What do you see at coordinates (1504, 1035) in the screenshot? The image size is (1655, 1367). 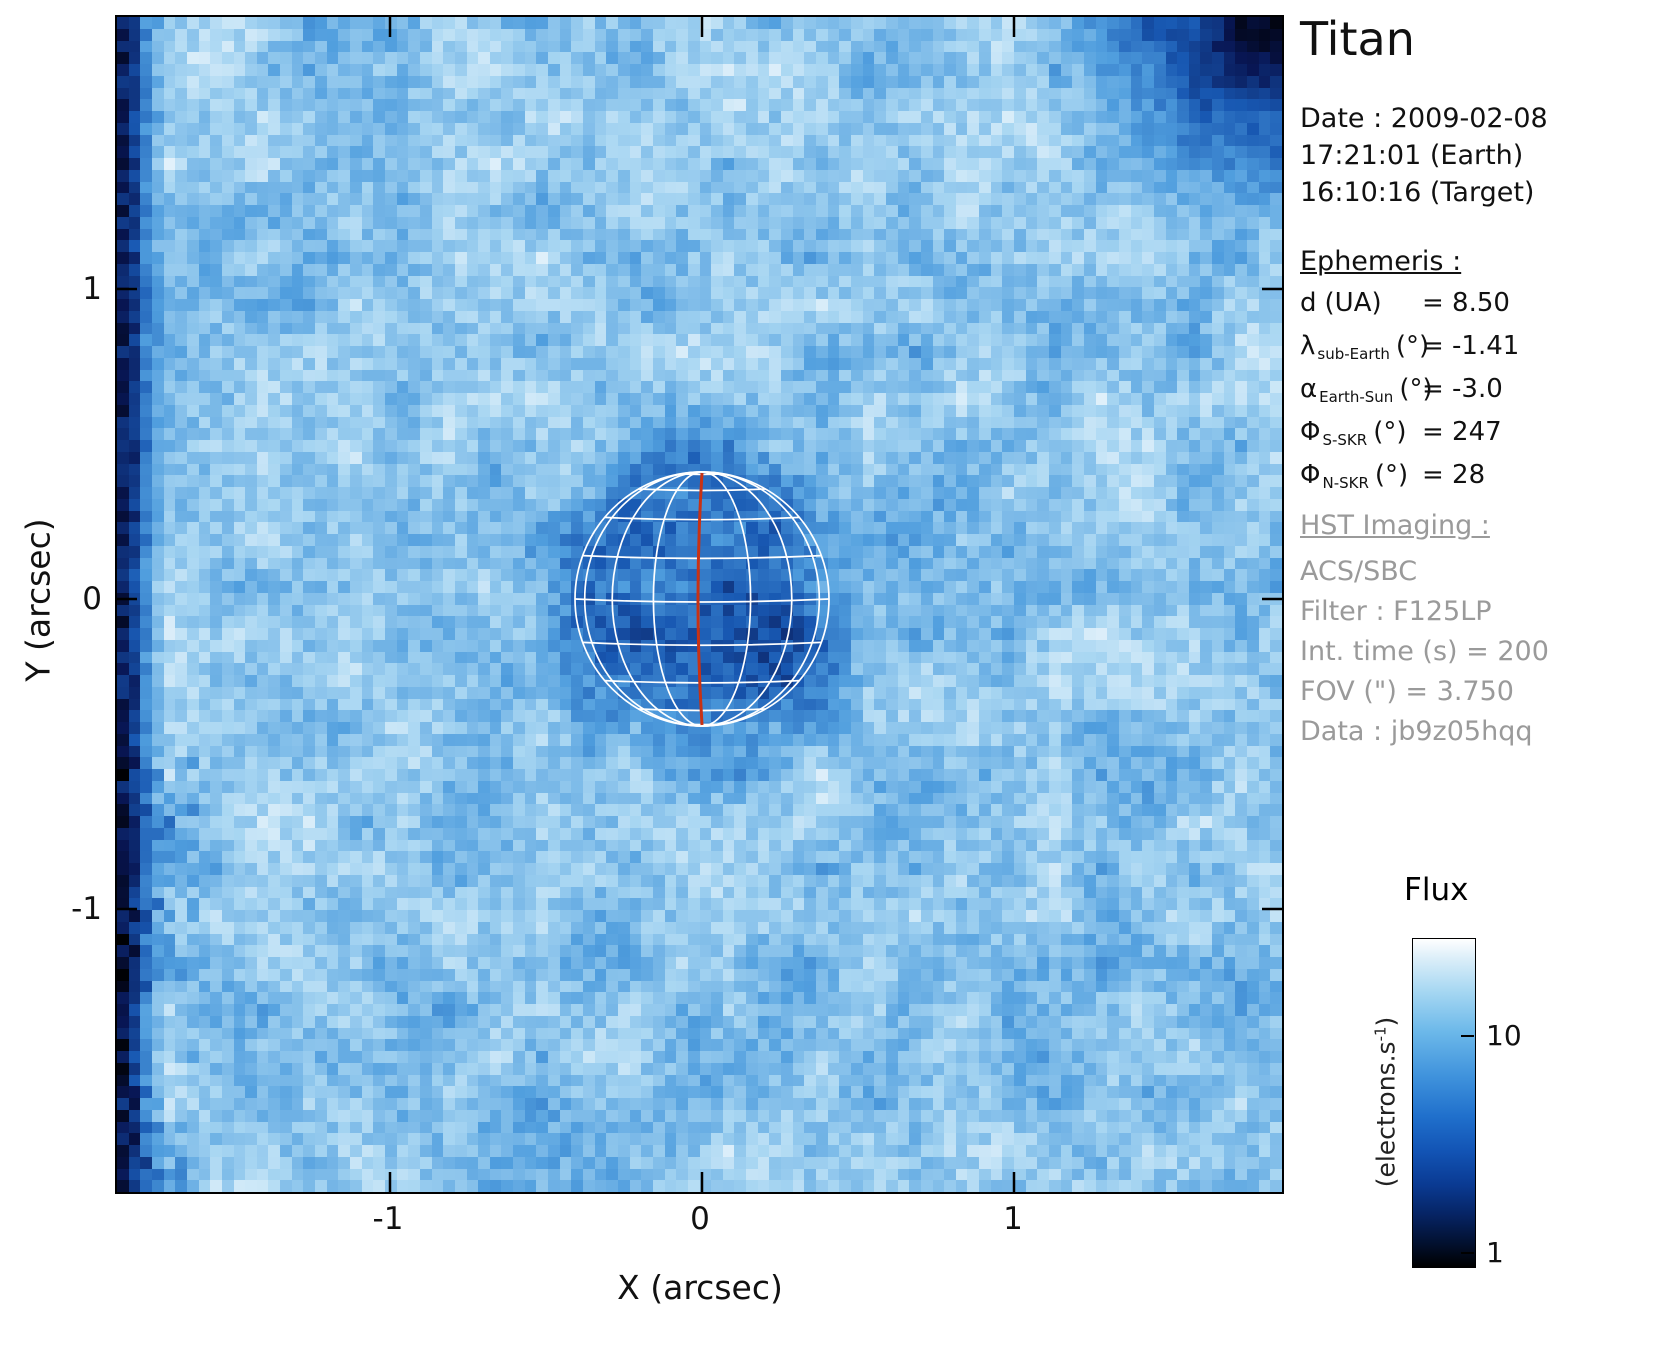 I see `colorbar-tick-label-10: 10` at bounding box center [1504, 1035].